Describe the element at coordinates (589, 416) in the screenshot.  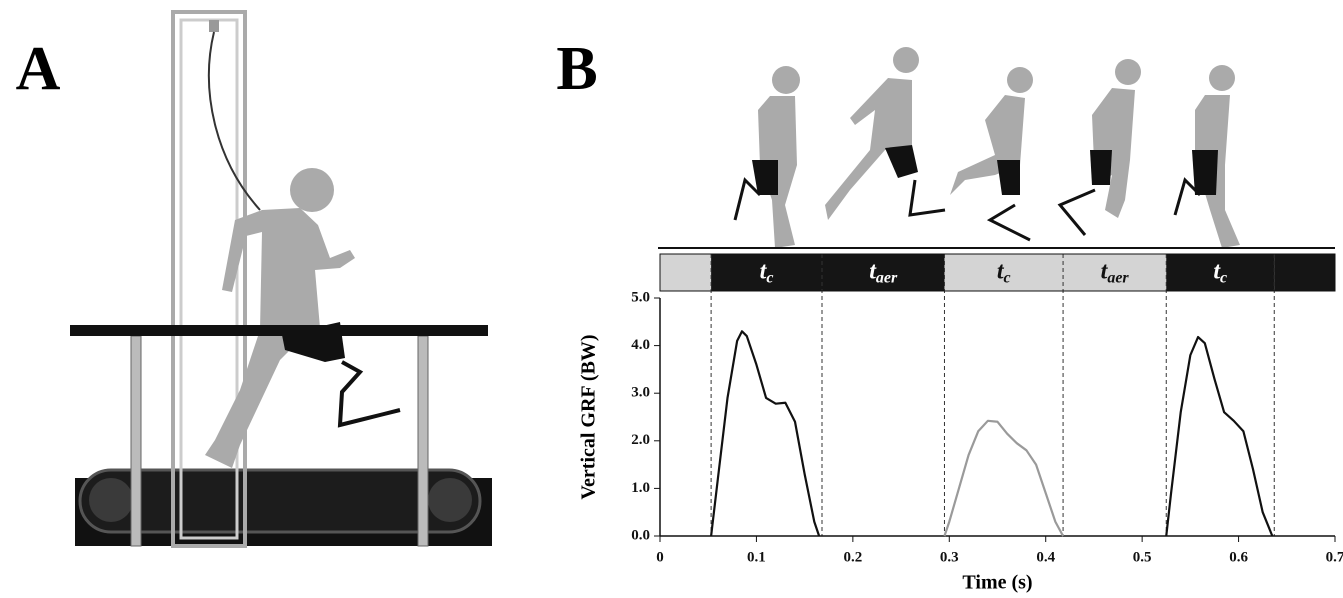
I see `y-axis-title: Vertical GRF (BW)` at that location.